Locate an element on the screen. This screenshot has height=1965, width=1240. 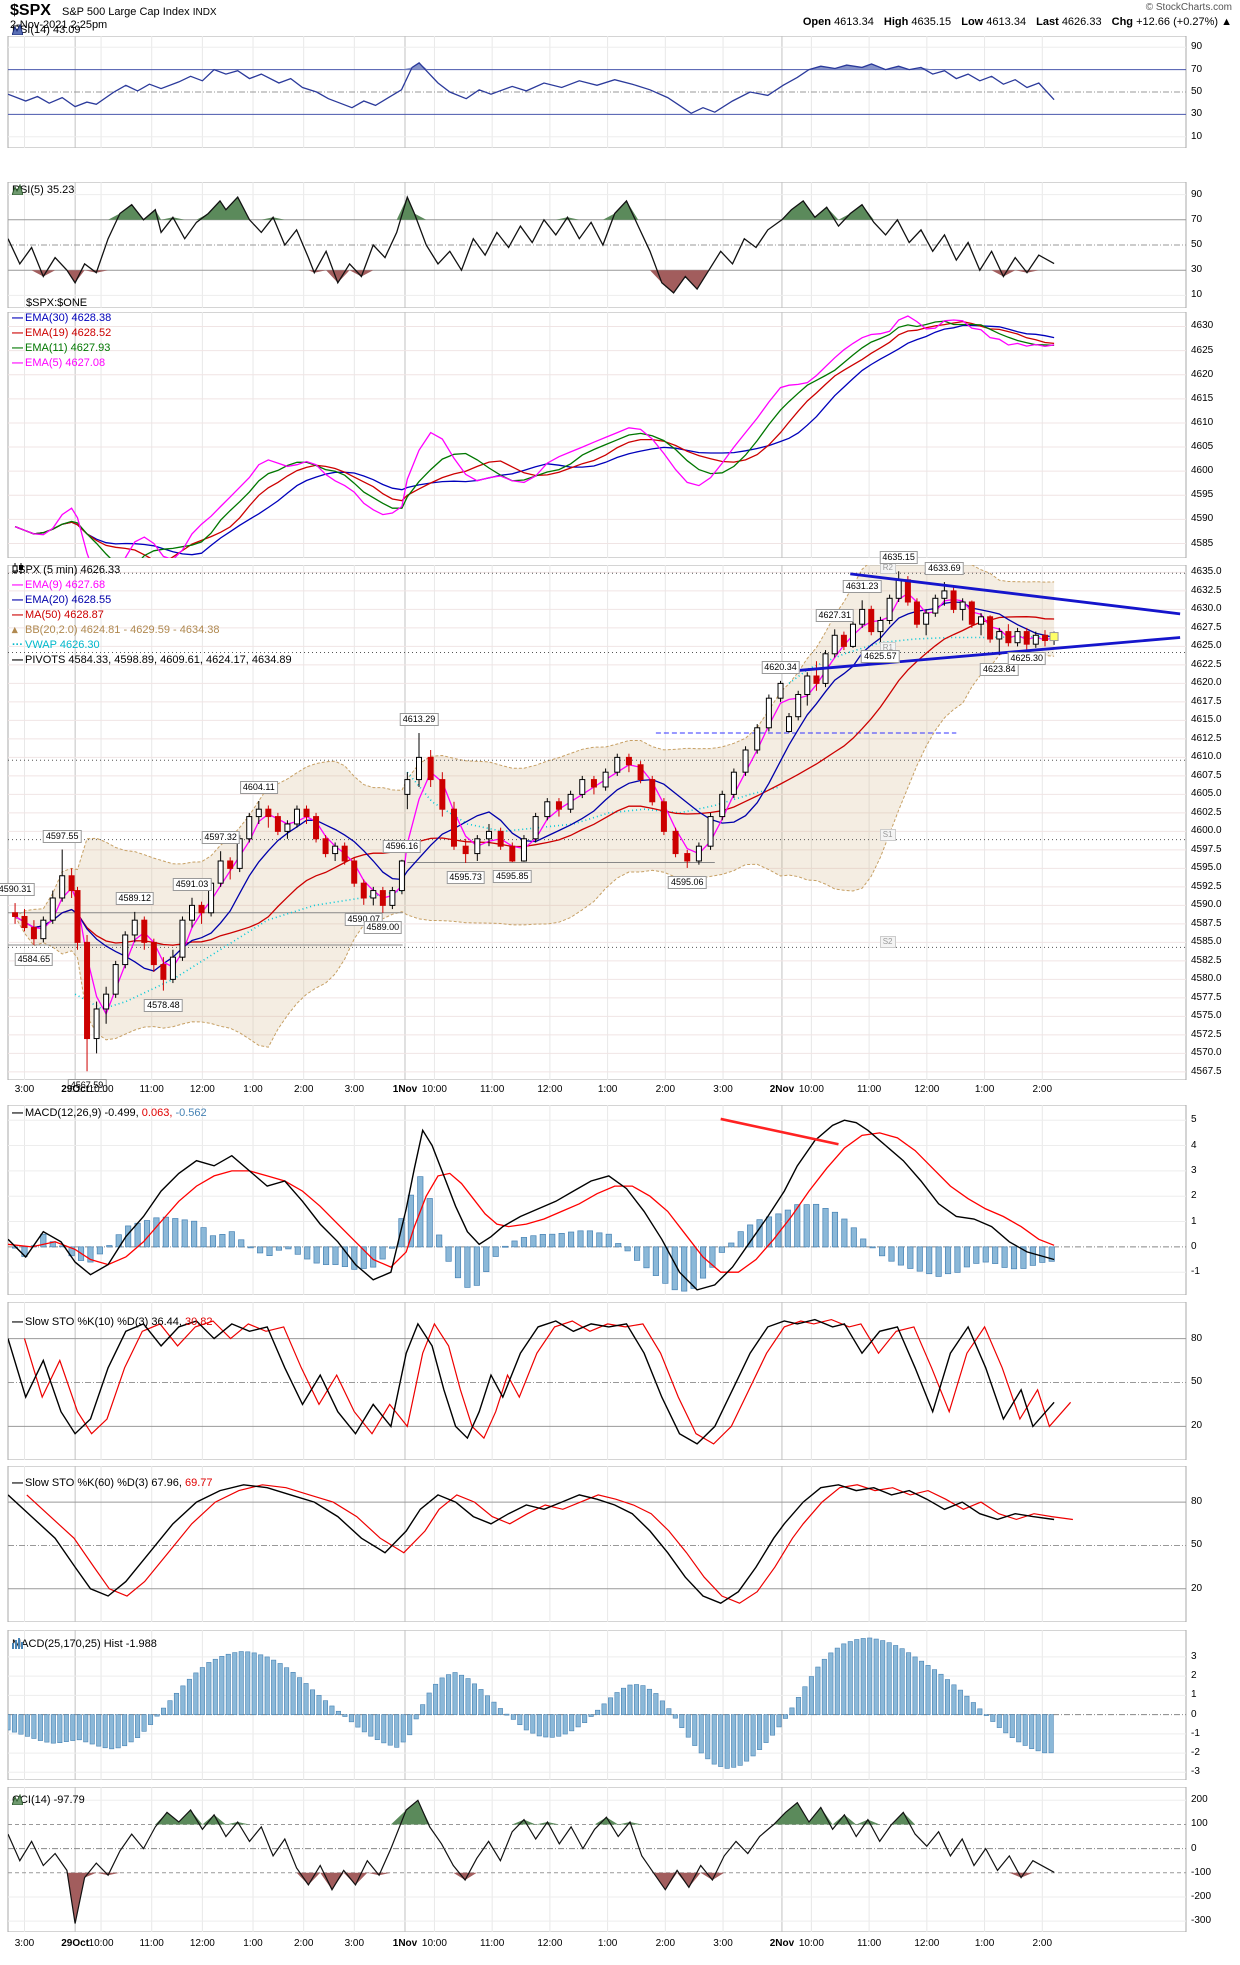
y-tick-label: 4572.5 is located at coordinates (1206, 1034).